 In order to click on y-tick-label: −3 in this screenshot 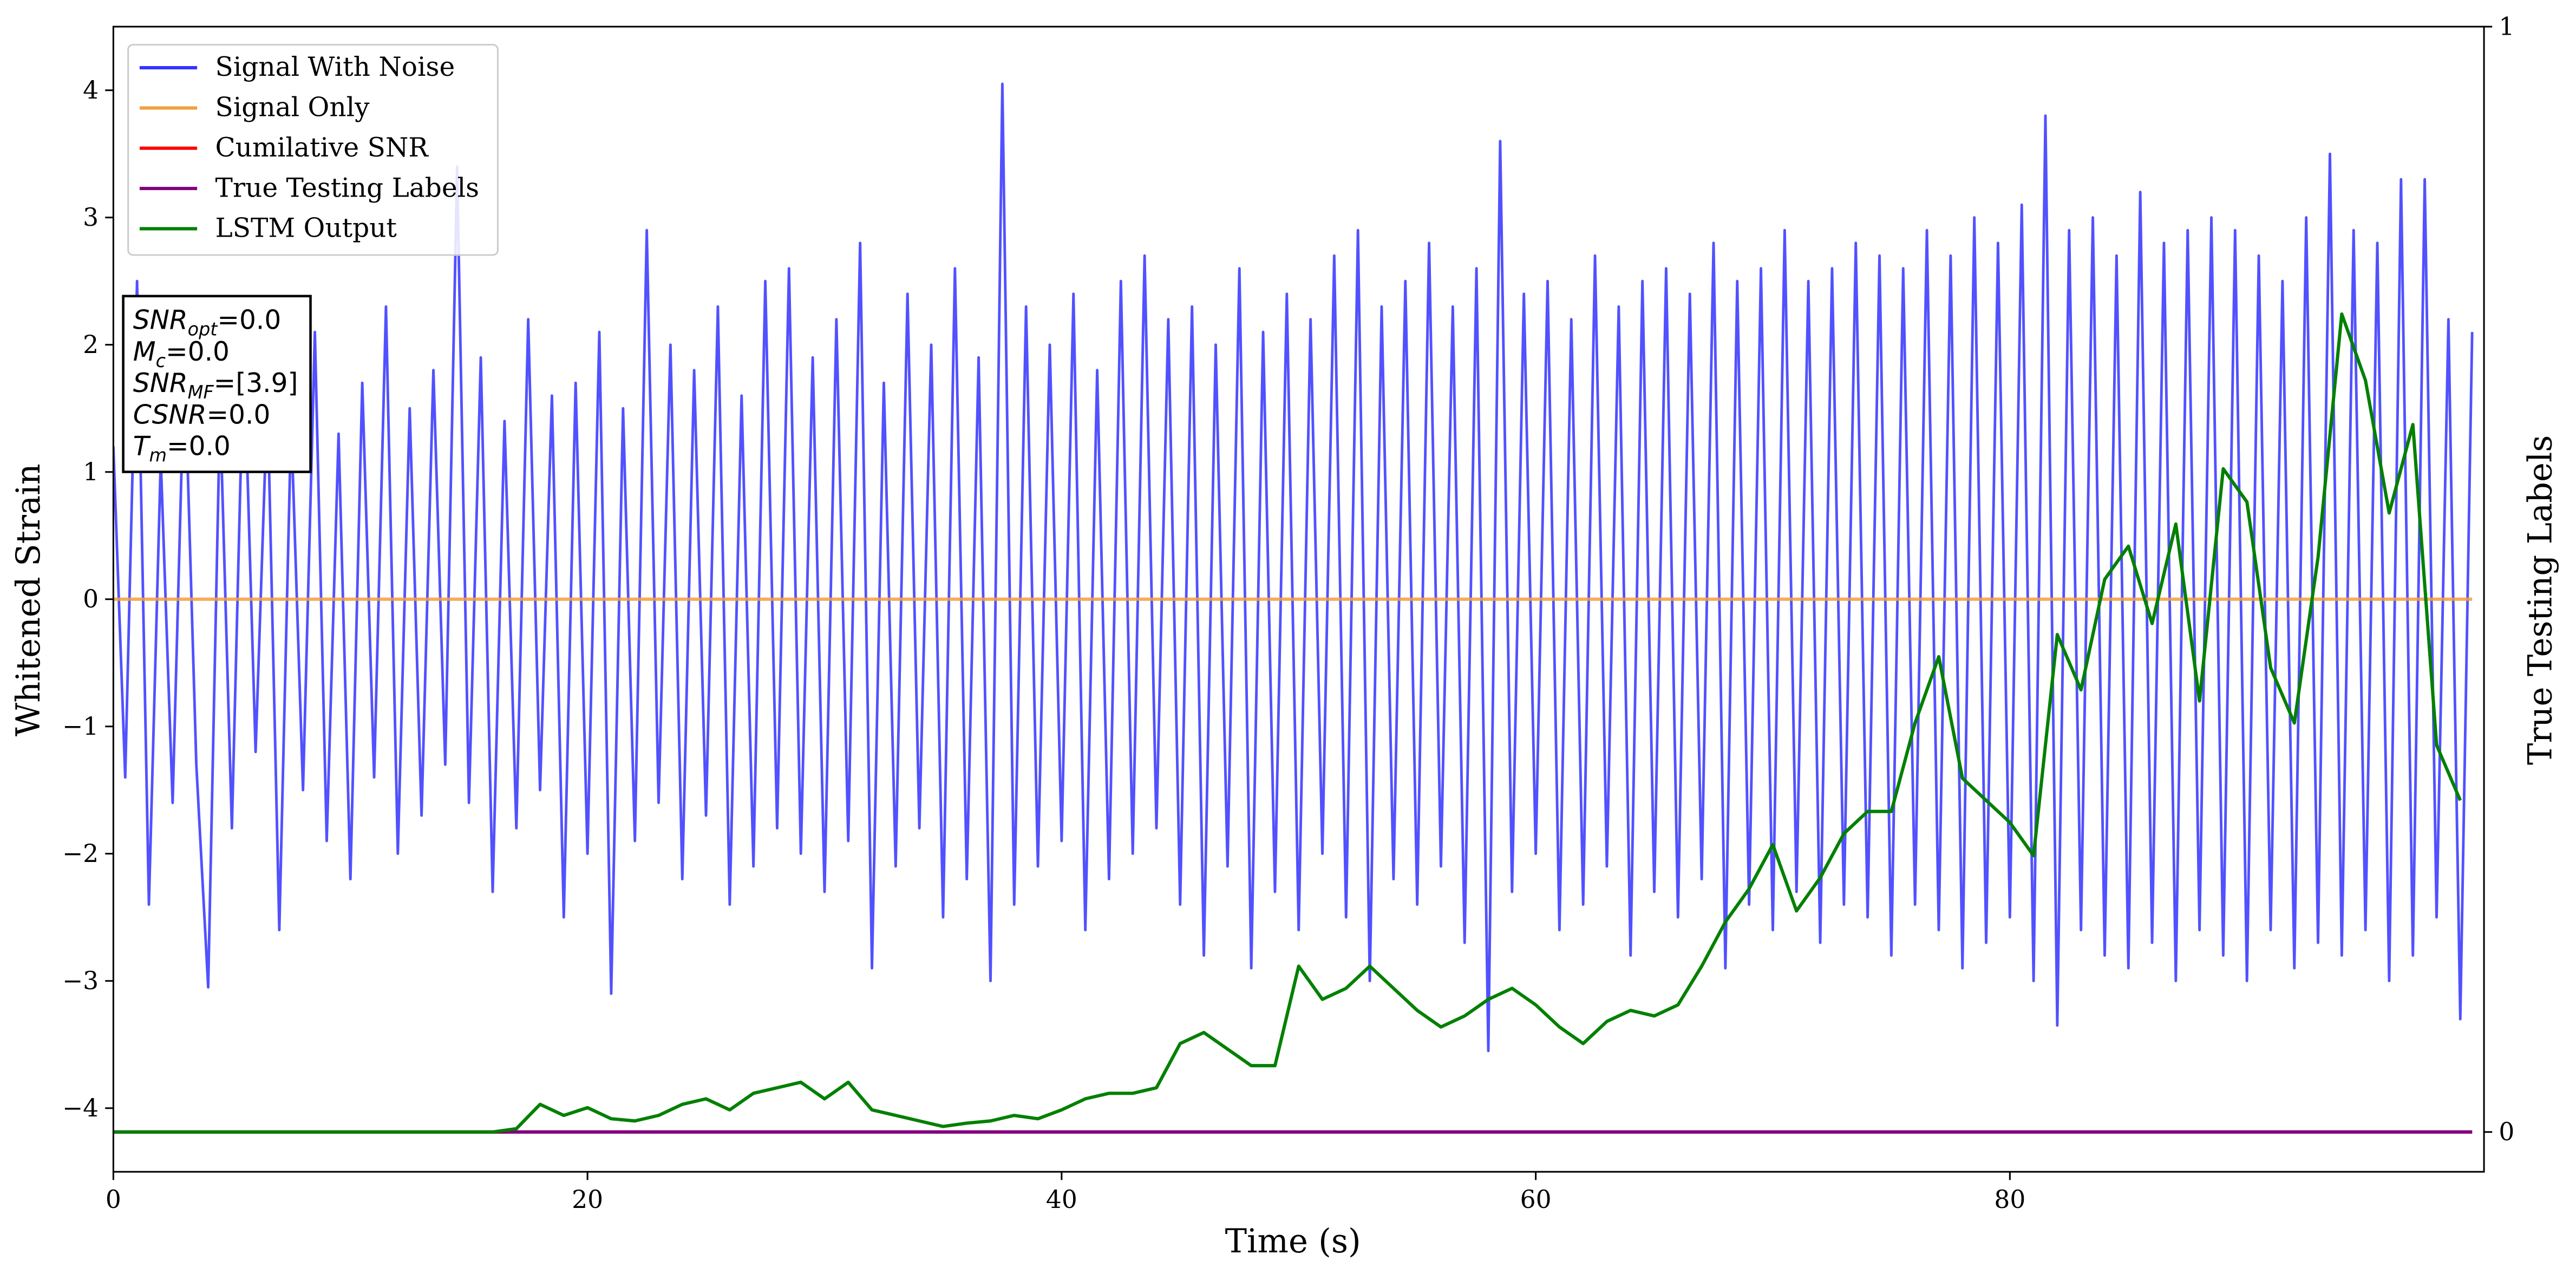, I will do `click(80, 980)`.